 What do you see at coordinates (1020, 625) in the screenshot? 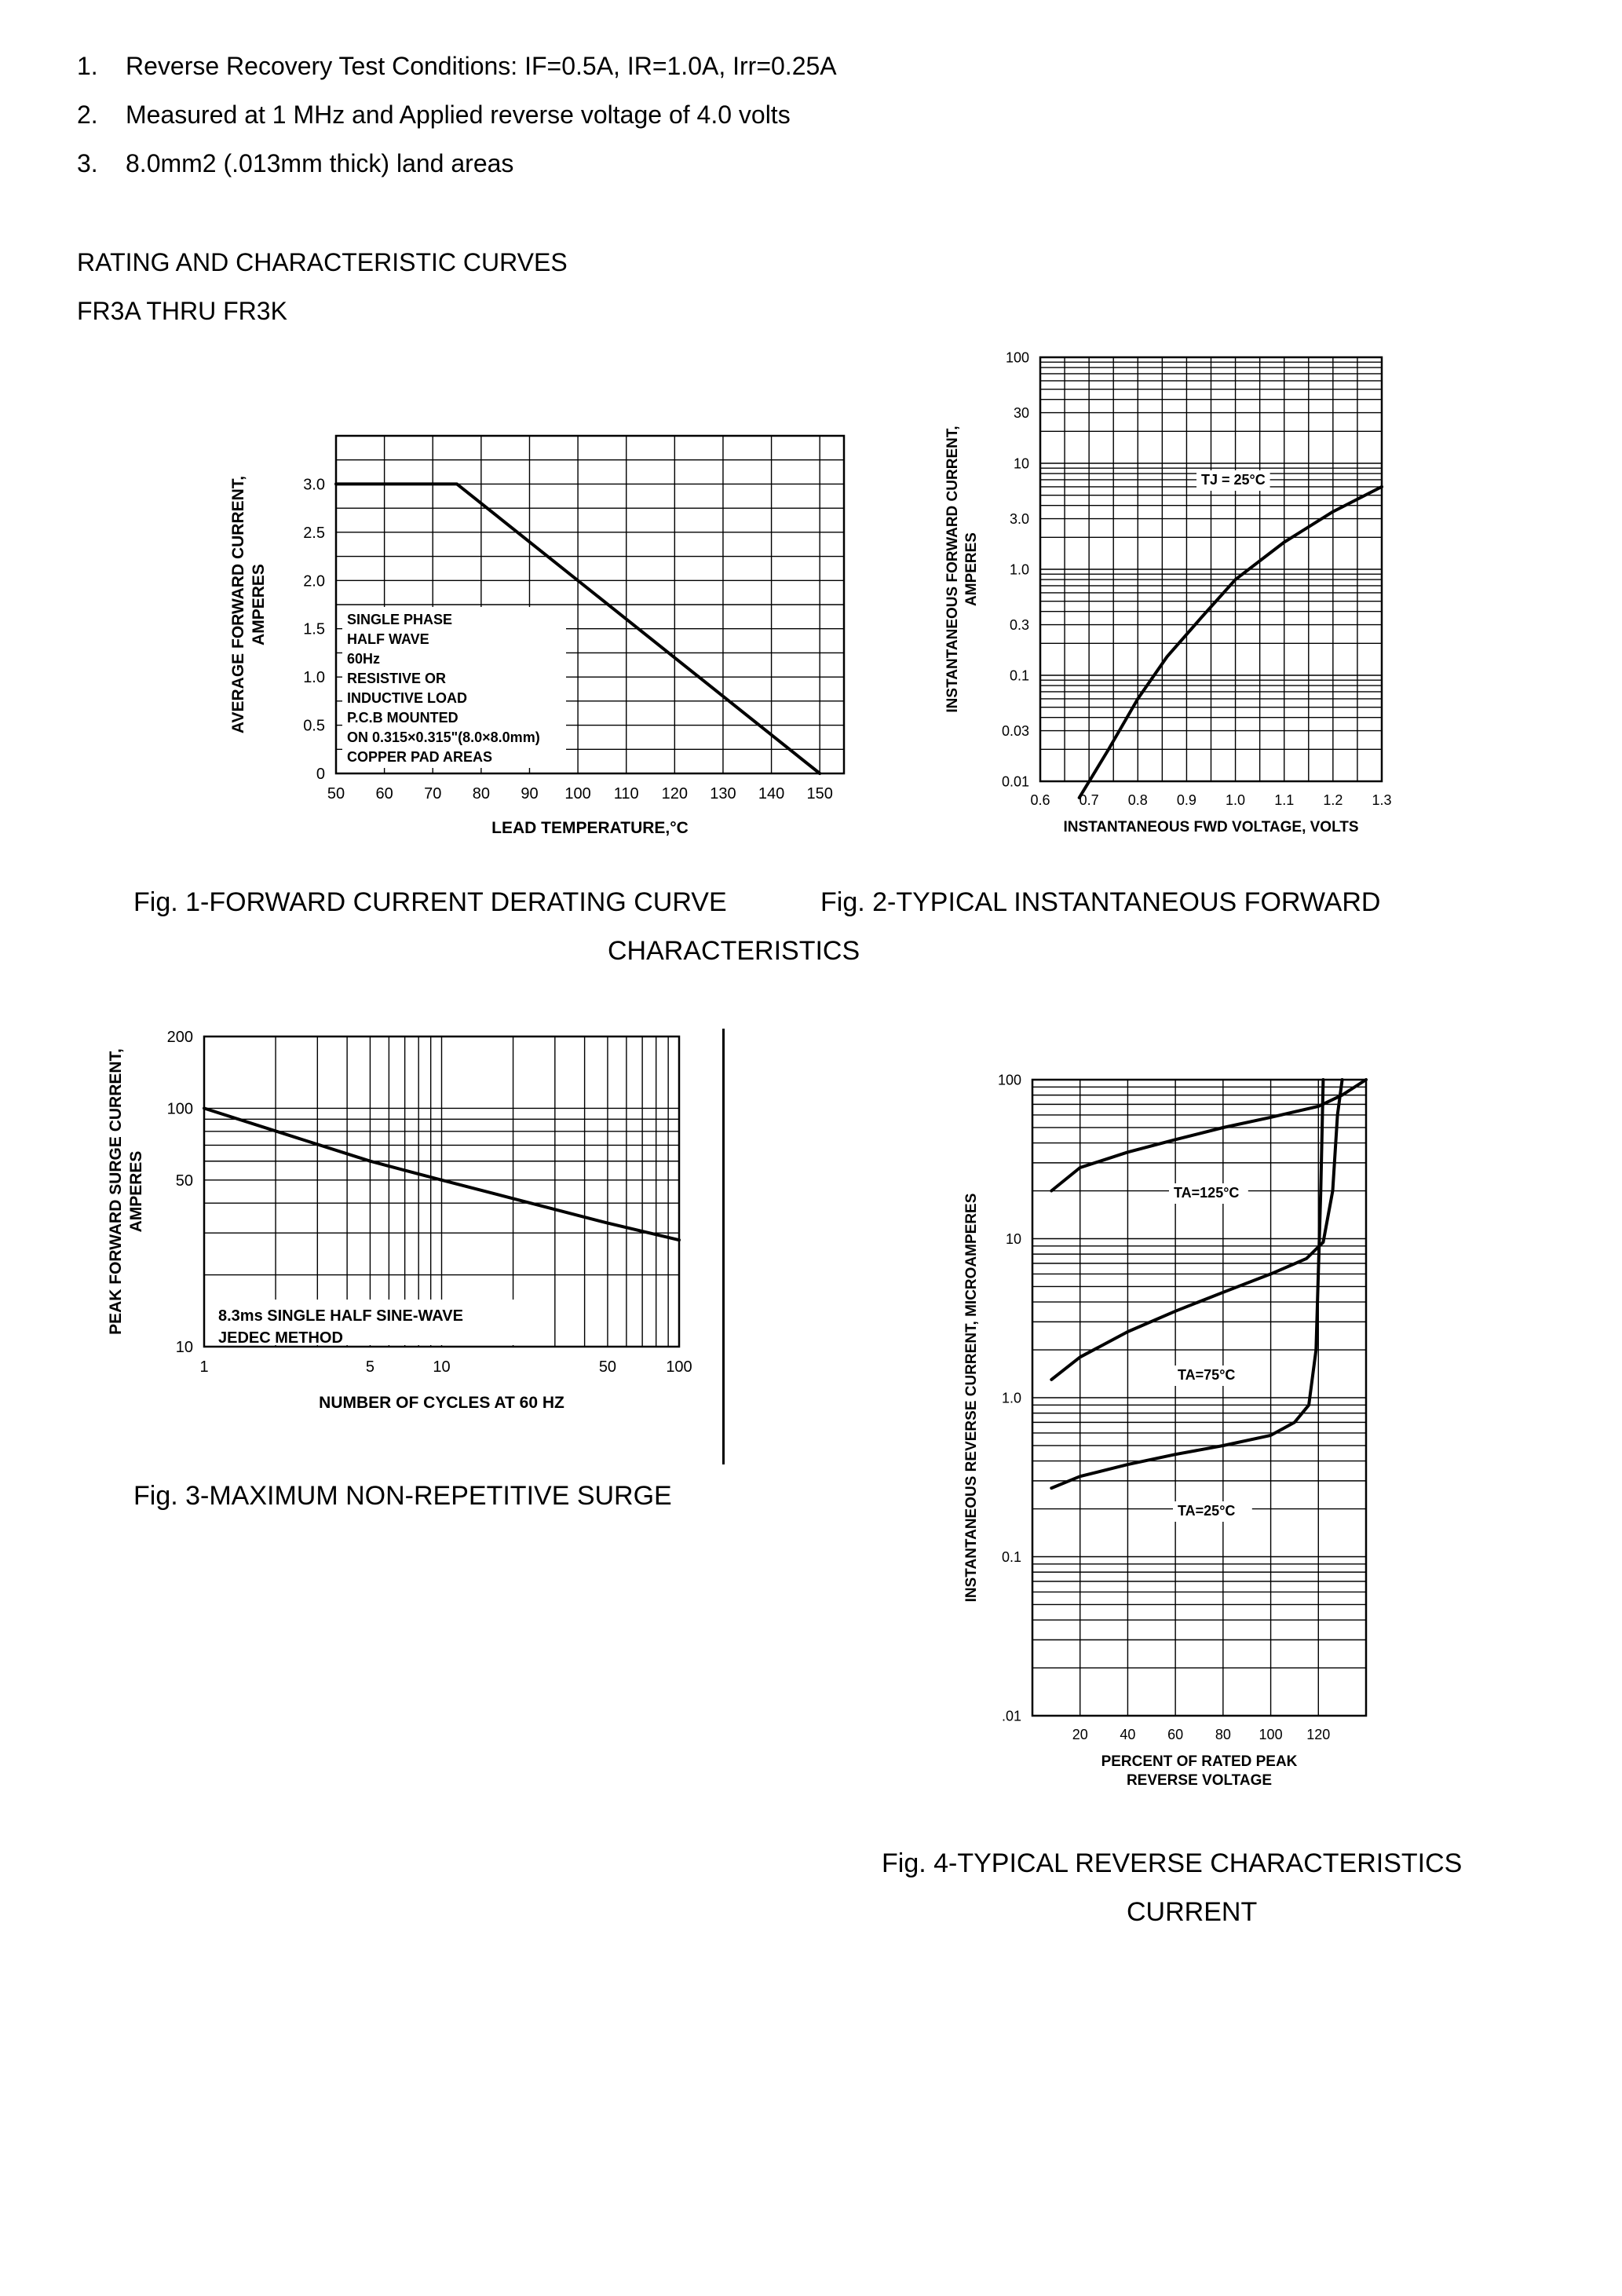
I see `y-tick-label: 0.3` at bounding box center [1020, 625].